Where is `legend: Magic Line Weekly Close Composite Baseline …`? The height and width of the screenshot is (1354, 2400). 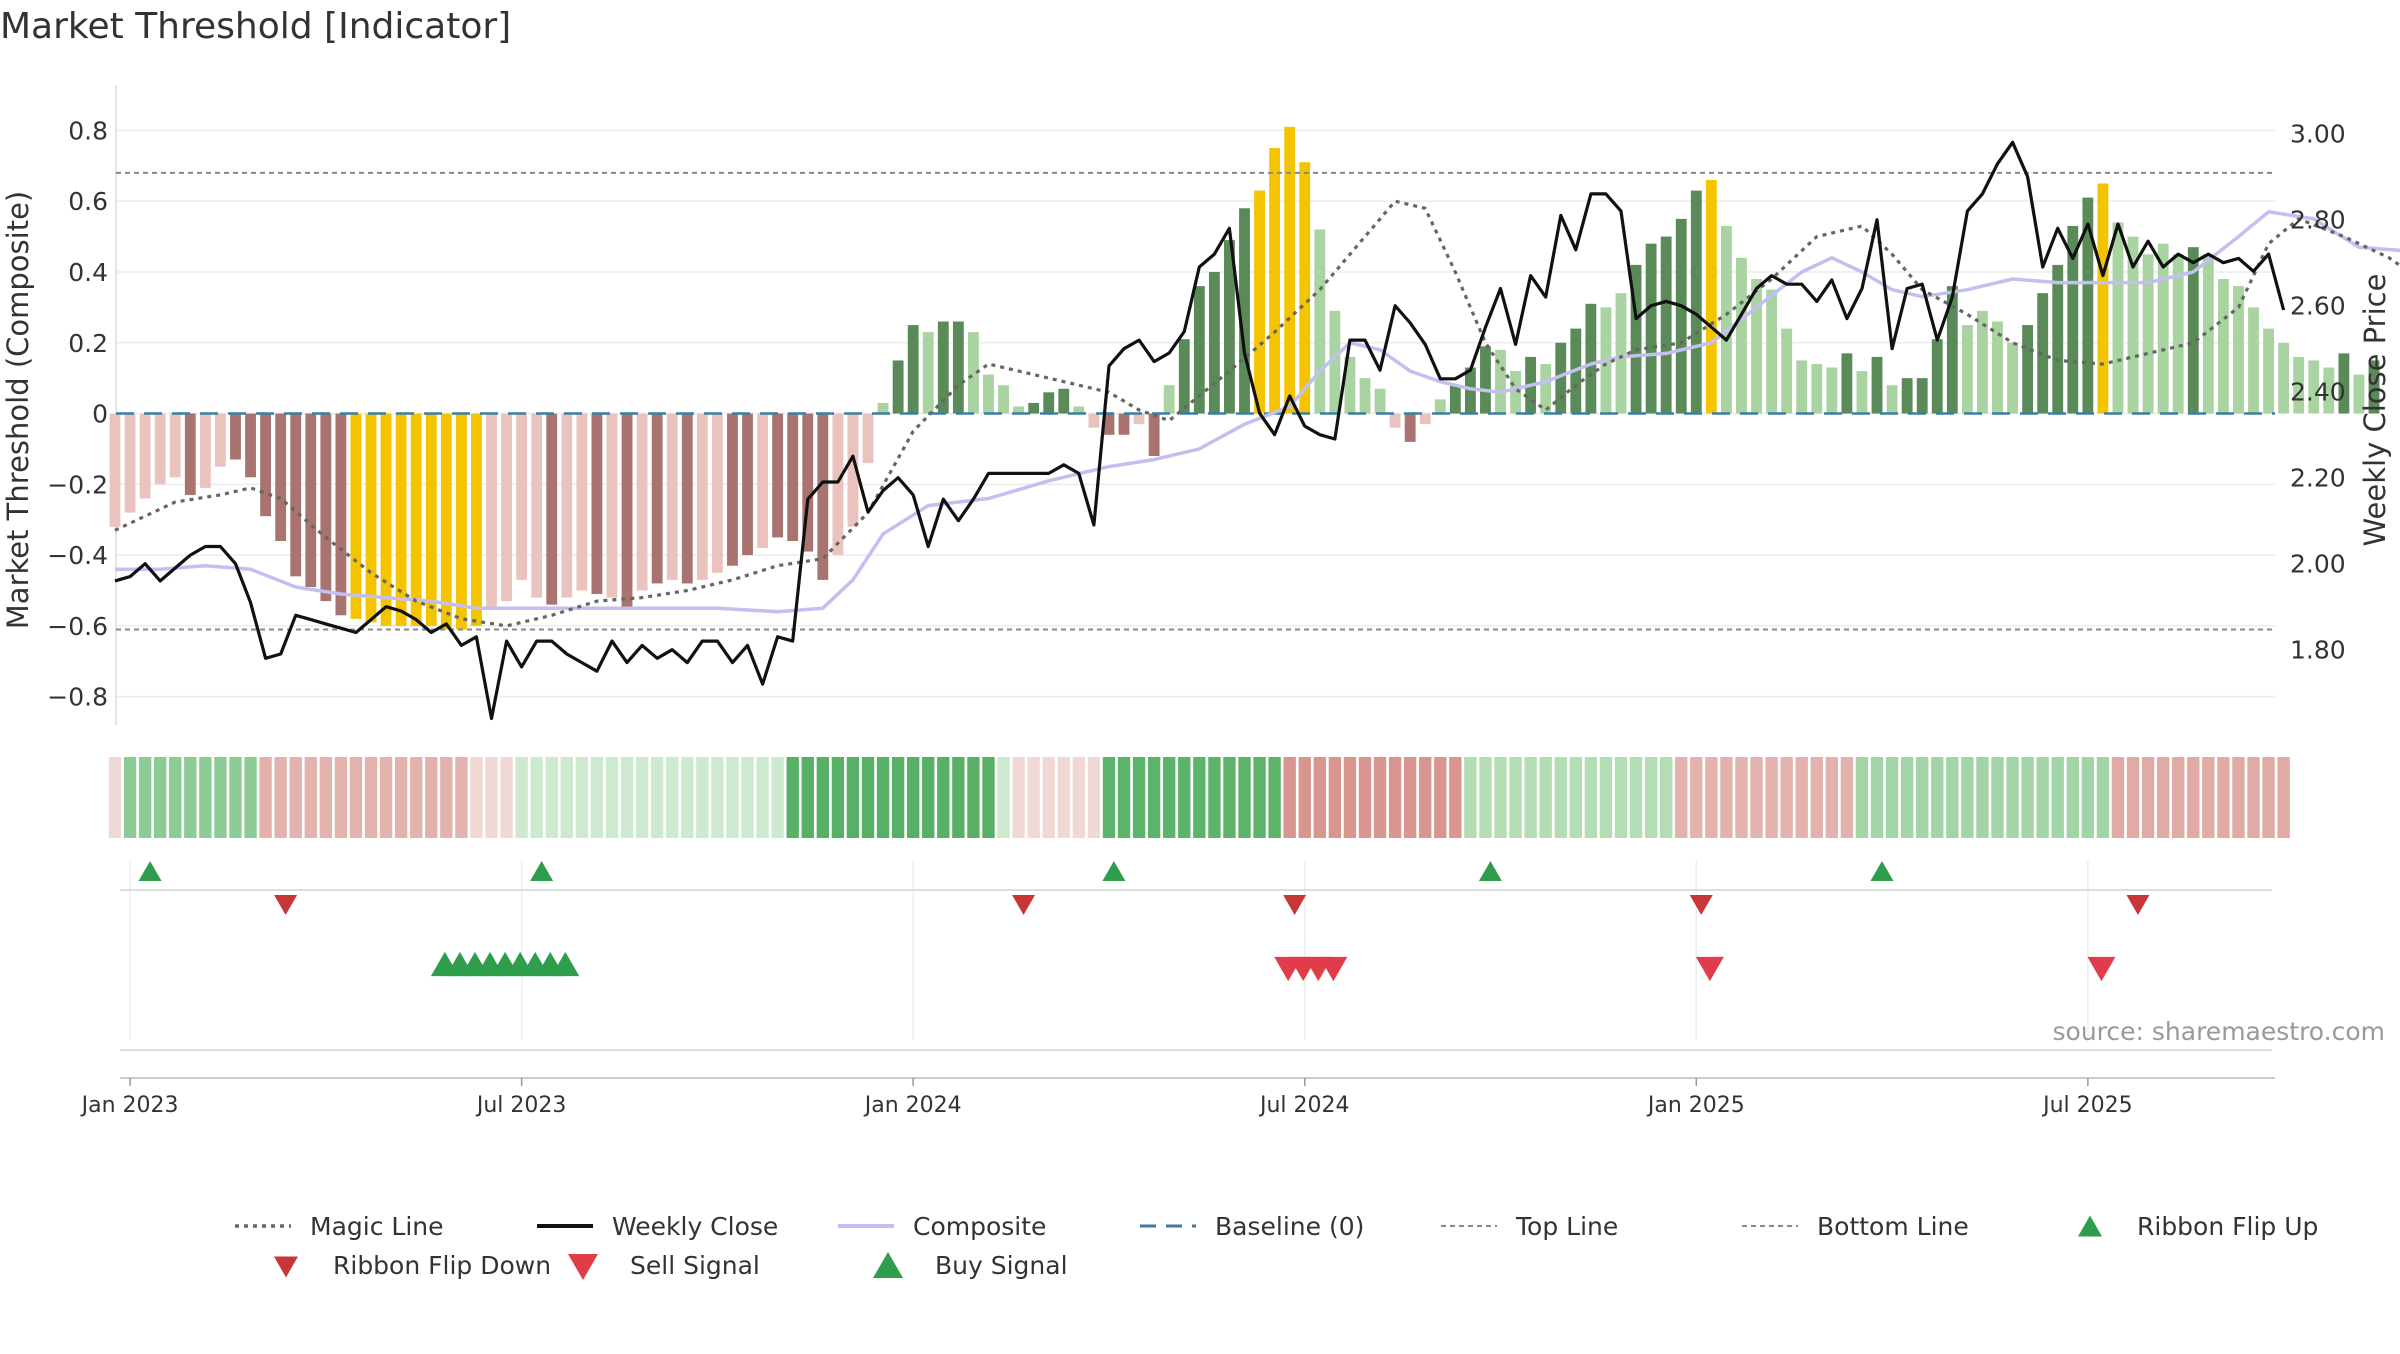
legend: Magic Line Weekly Close Composite Baseline … is located at coordinates (1276, 1246).